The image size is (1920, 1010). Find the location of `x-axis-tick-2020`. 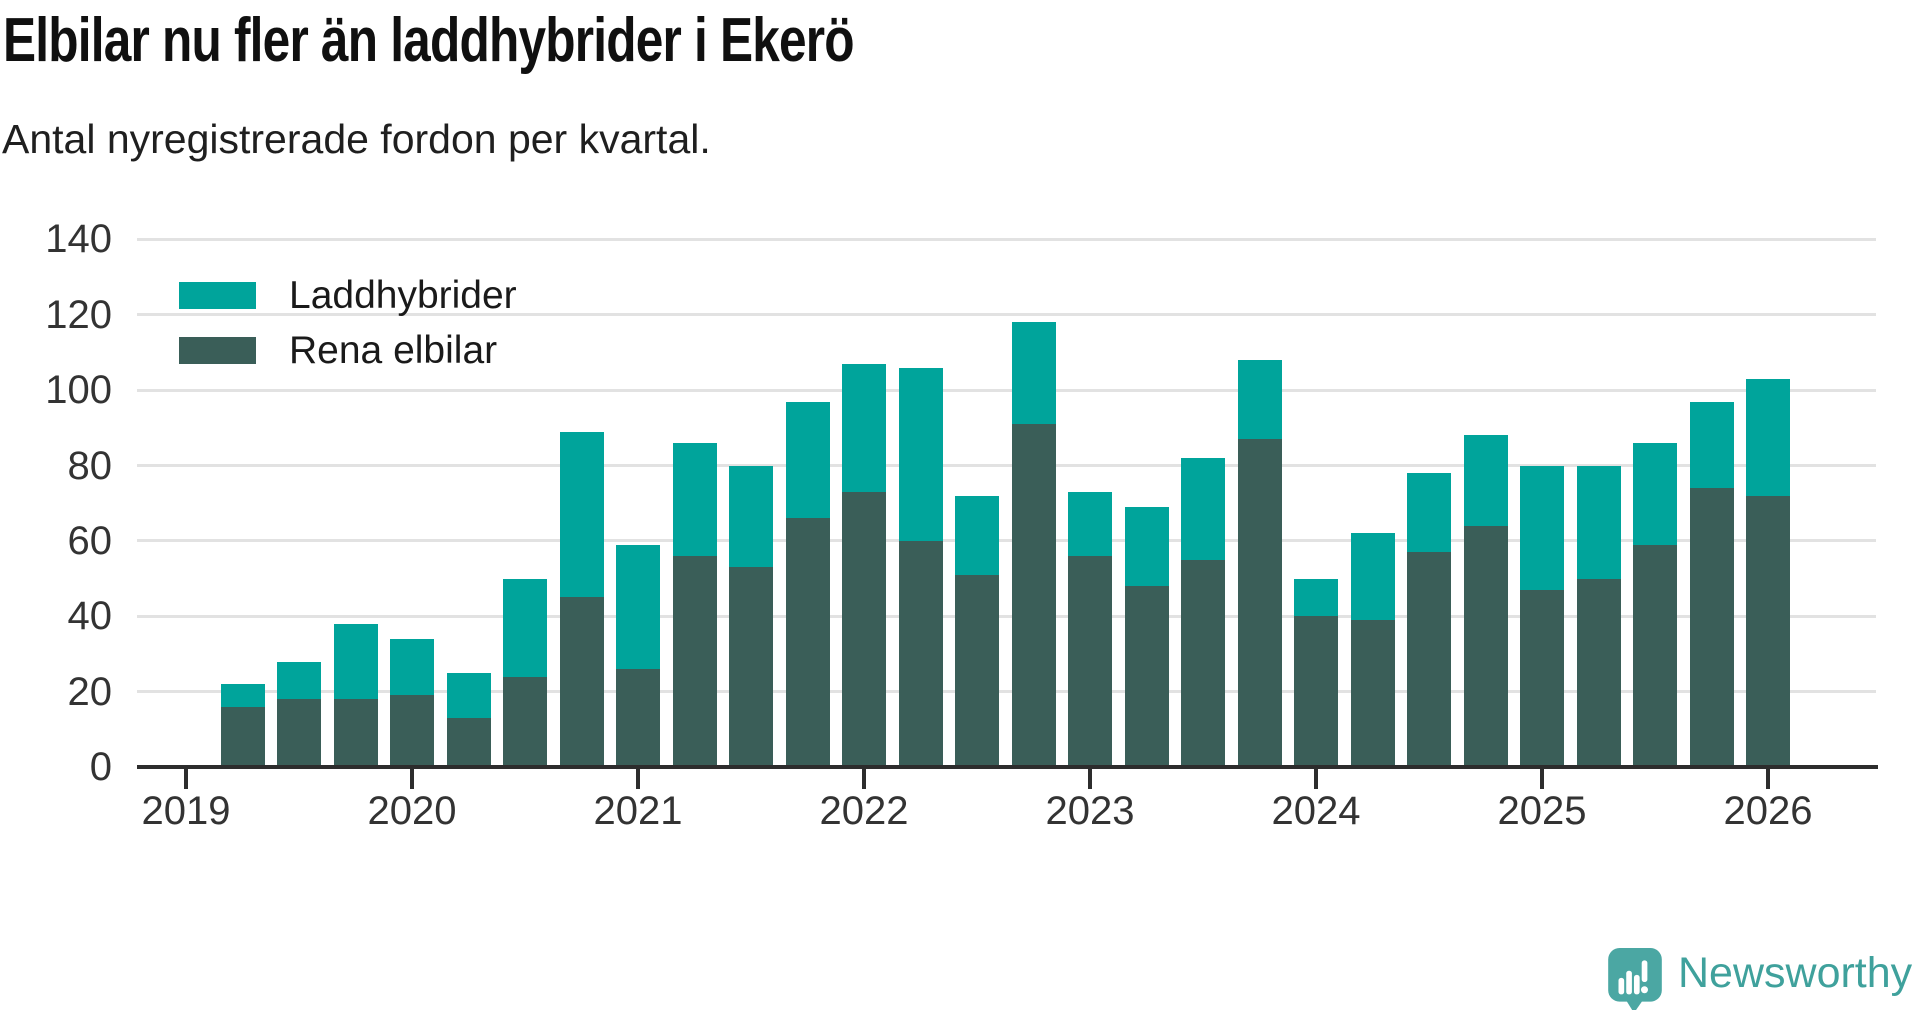

x-axis-tick-2020 is located at coordinates (412, 779).